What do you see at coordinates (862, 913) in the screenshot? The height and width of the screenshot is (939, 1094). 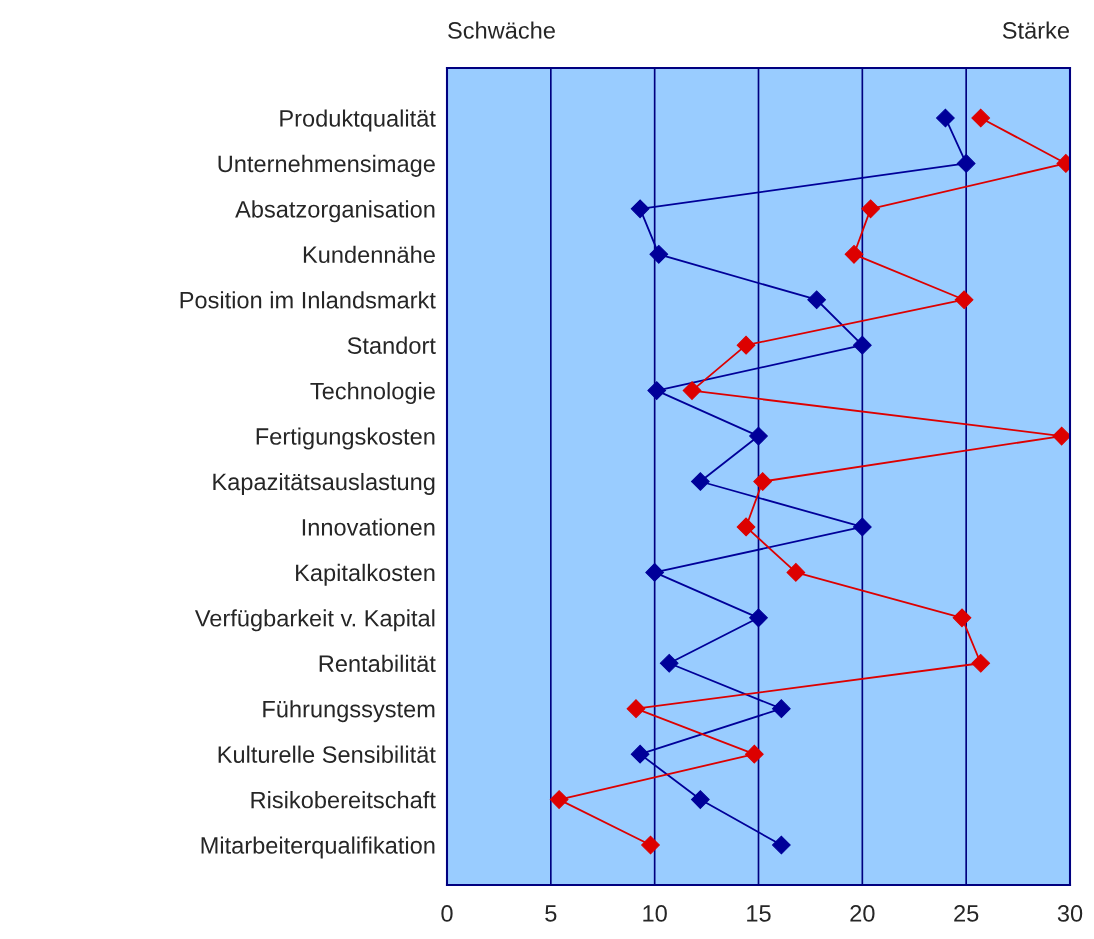 I see `x-tick-label: 20` at bounding box center [862, 913].